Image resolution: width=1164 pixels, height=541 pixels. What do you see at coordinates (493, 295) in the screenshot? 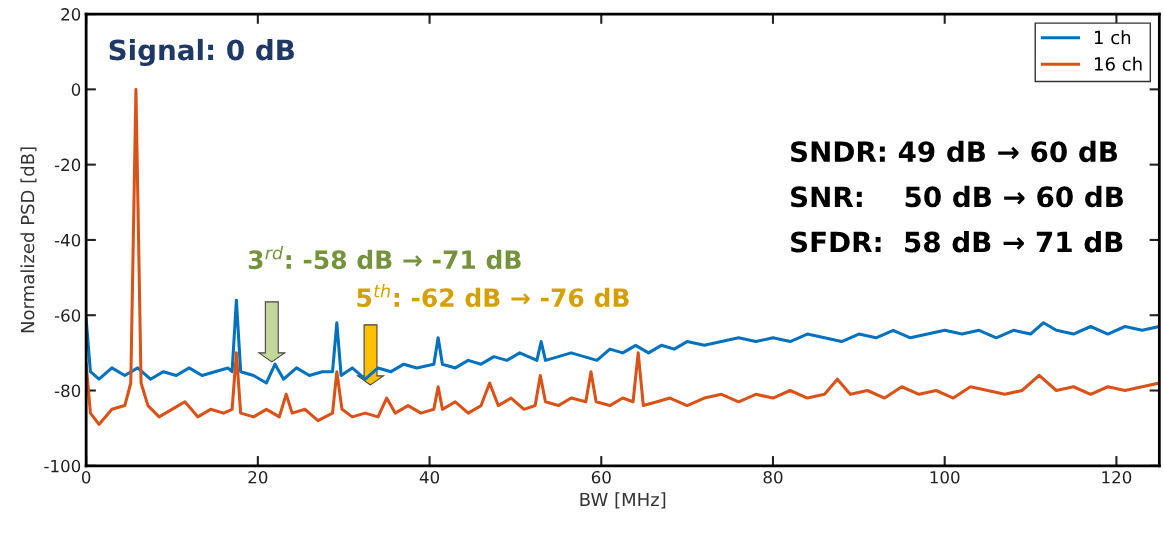
I see `annotation: 5$^{th}$: -62 dB → -76 dB` at bounding box center [493, 295].